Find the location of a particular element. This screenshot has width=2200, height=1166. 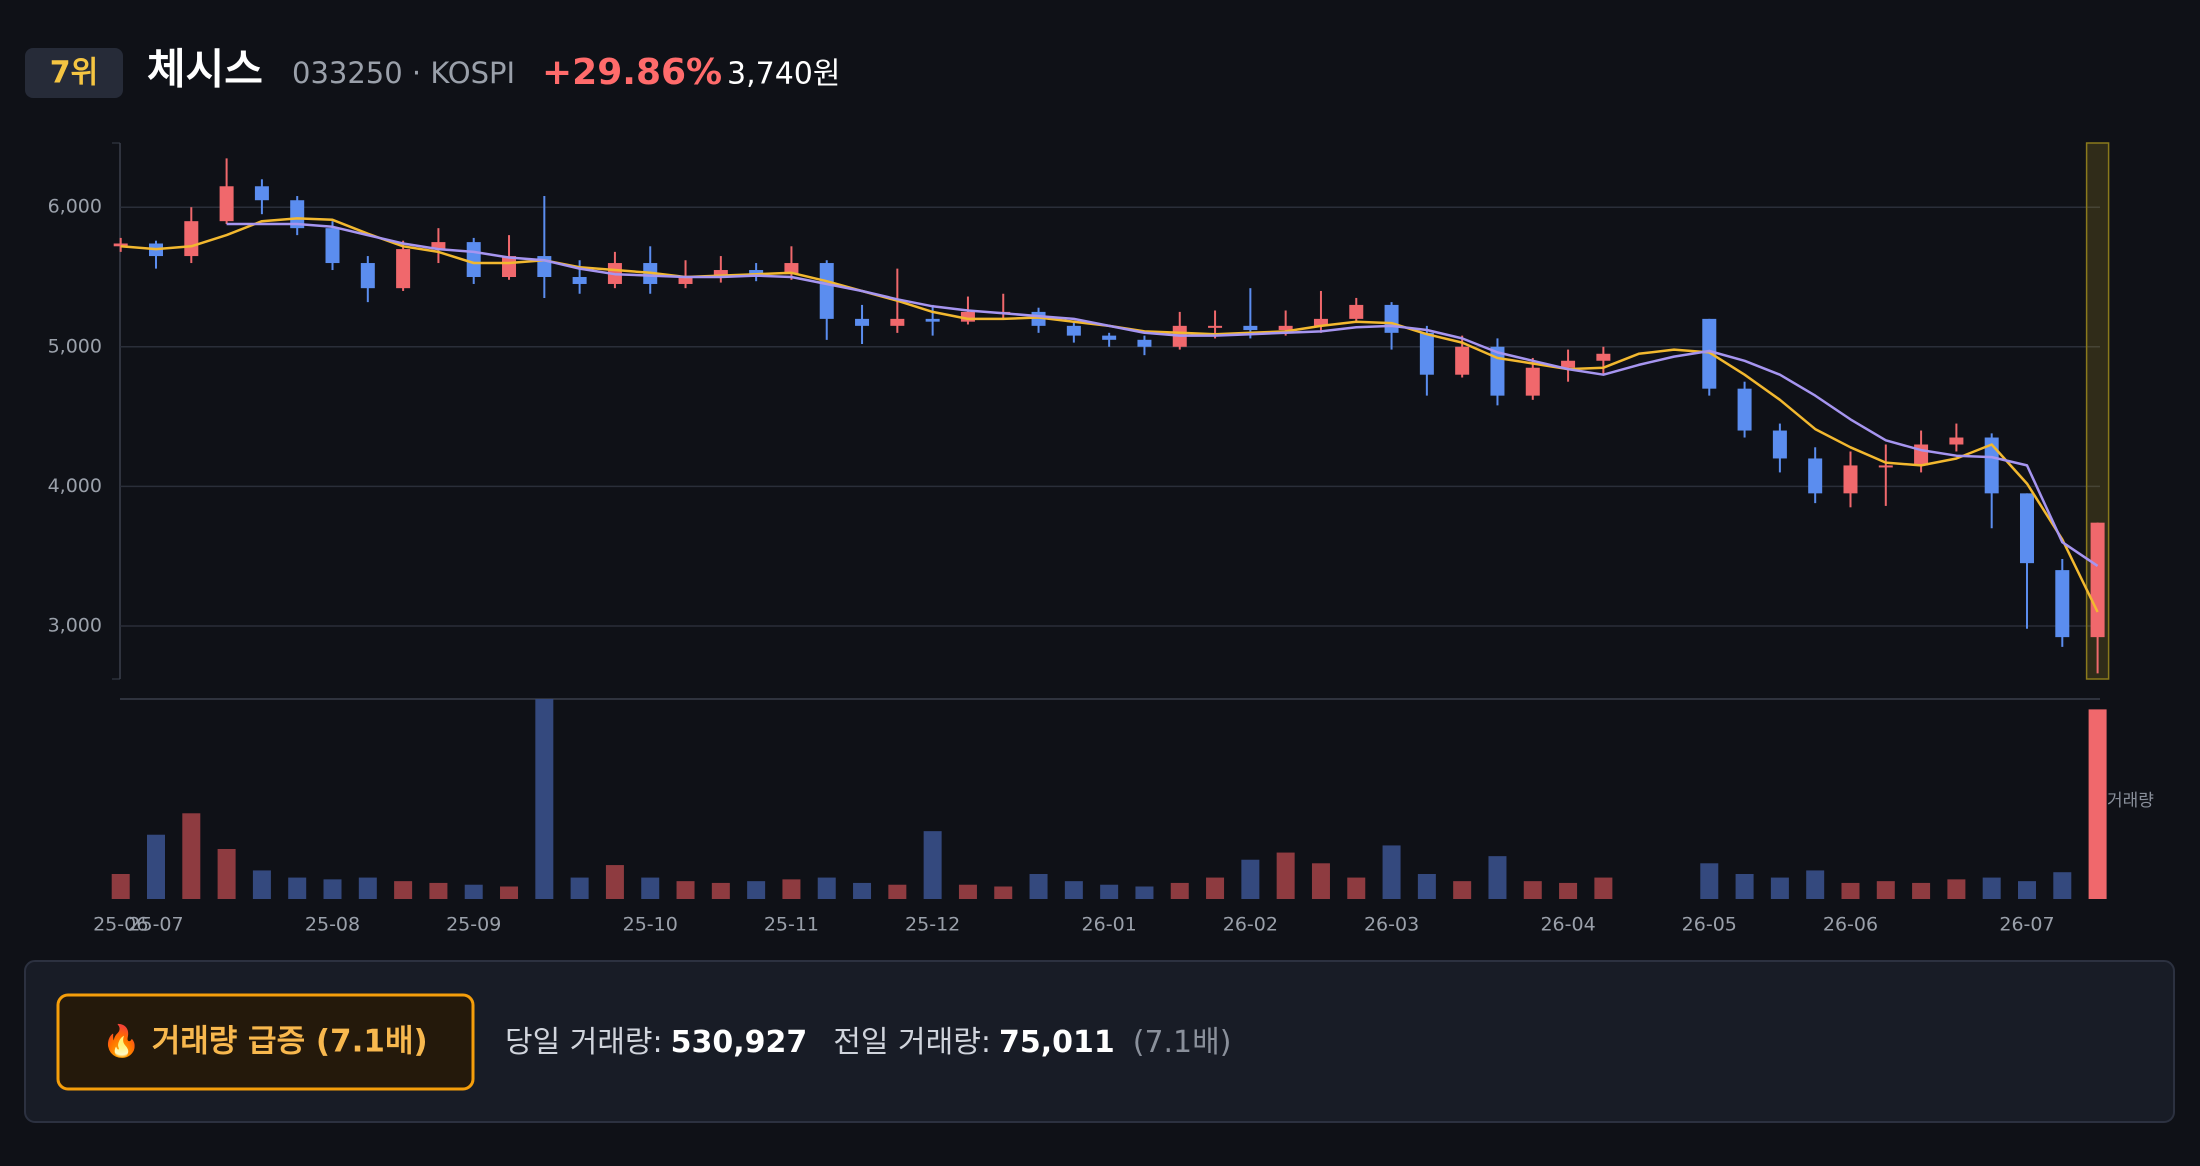

prev-value: 75,011 is located at coordinates (1057, 1042).